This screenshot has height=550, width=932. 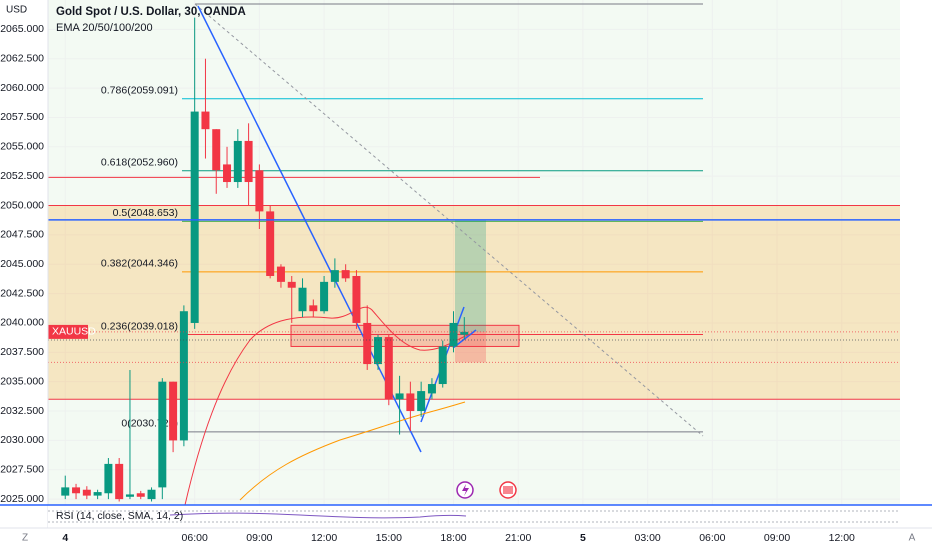 I want to click on position-target, so click(x=470, y=275).